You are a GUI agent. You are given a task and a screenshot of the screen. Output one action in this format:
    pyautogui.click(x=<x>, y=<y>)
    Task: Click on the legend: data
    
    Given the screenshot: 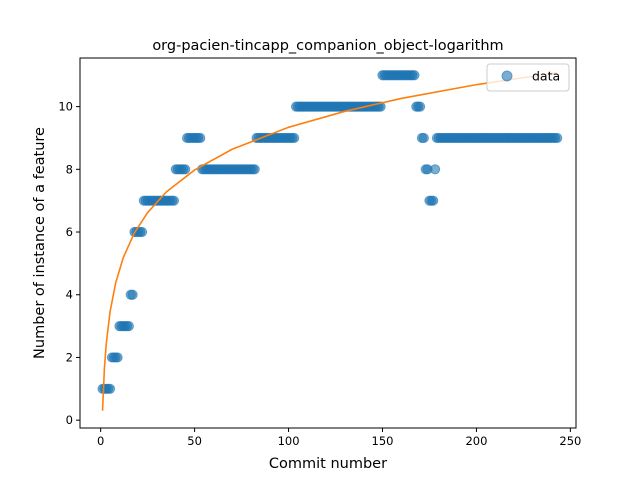 What is the action you would take?
    pyautogui.click(x=528, y=77)
    